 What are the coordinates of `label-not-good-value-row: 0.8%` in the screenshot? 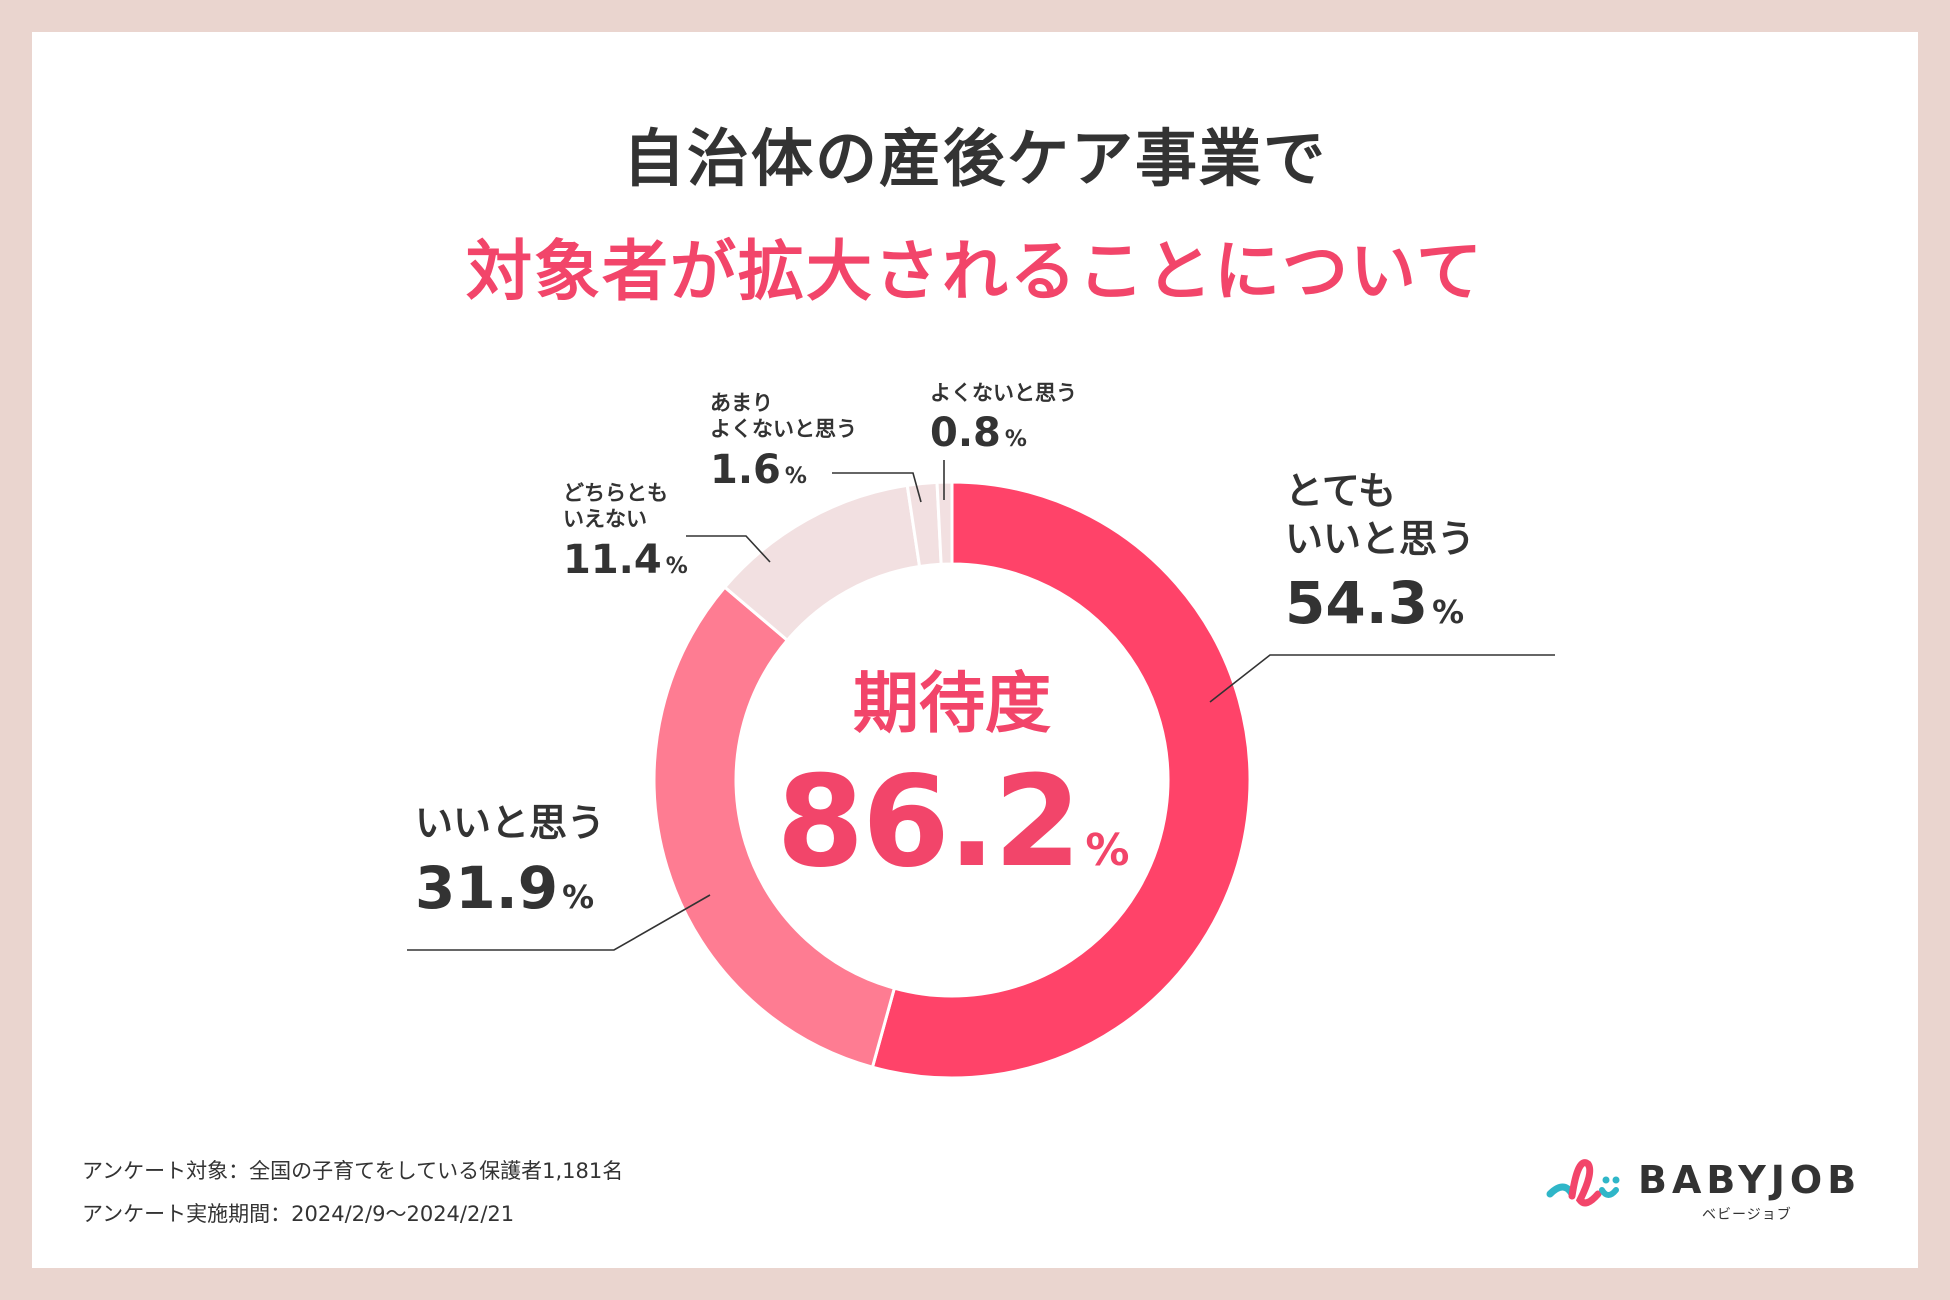 It's located at (1003, 433).